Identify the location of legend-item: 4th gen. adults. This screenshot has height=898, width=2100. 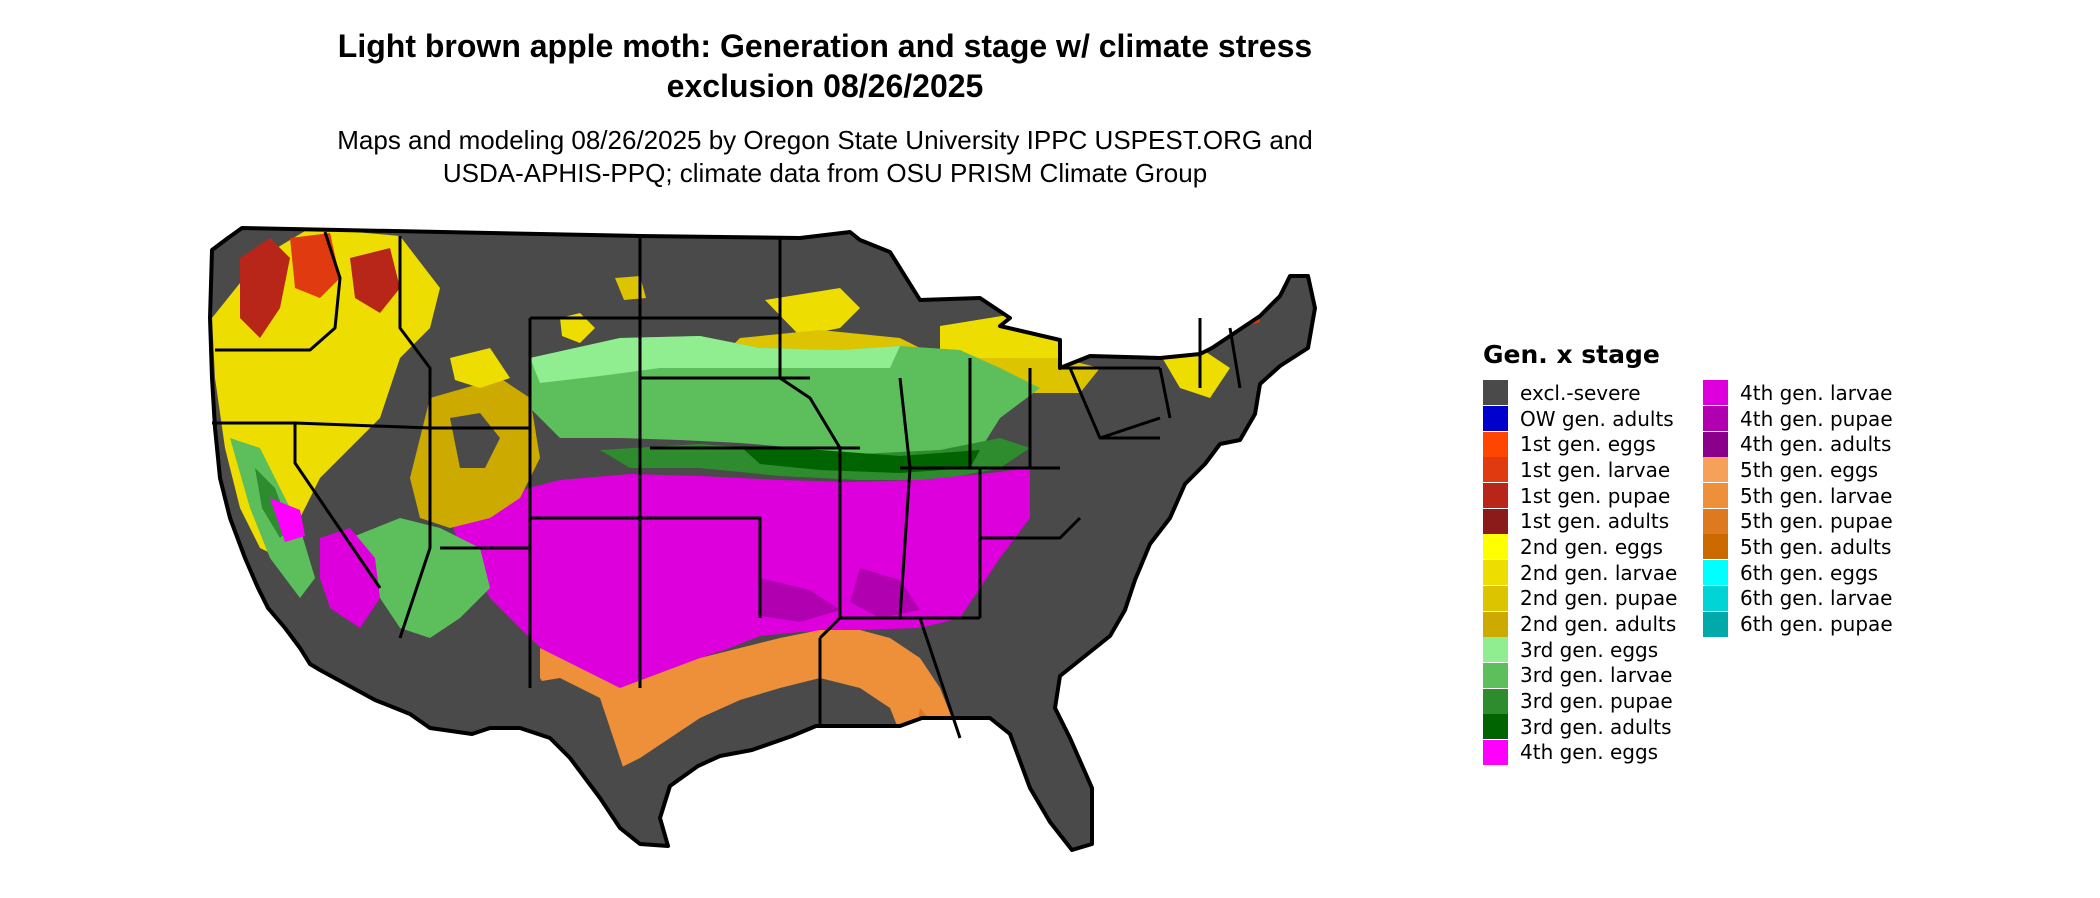
(1798, 444).